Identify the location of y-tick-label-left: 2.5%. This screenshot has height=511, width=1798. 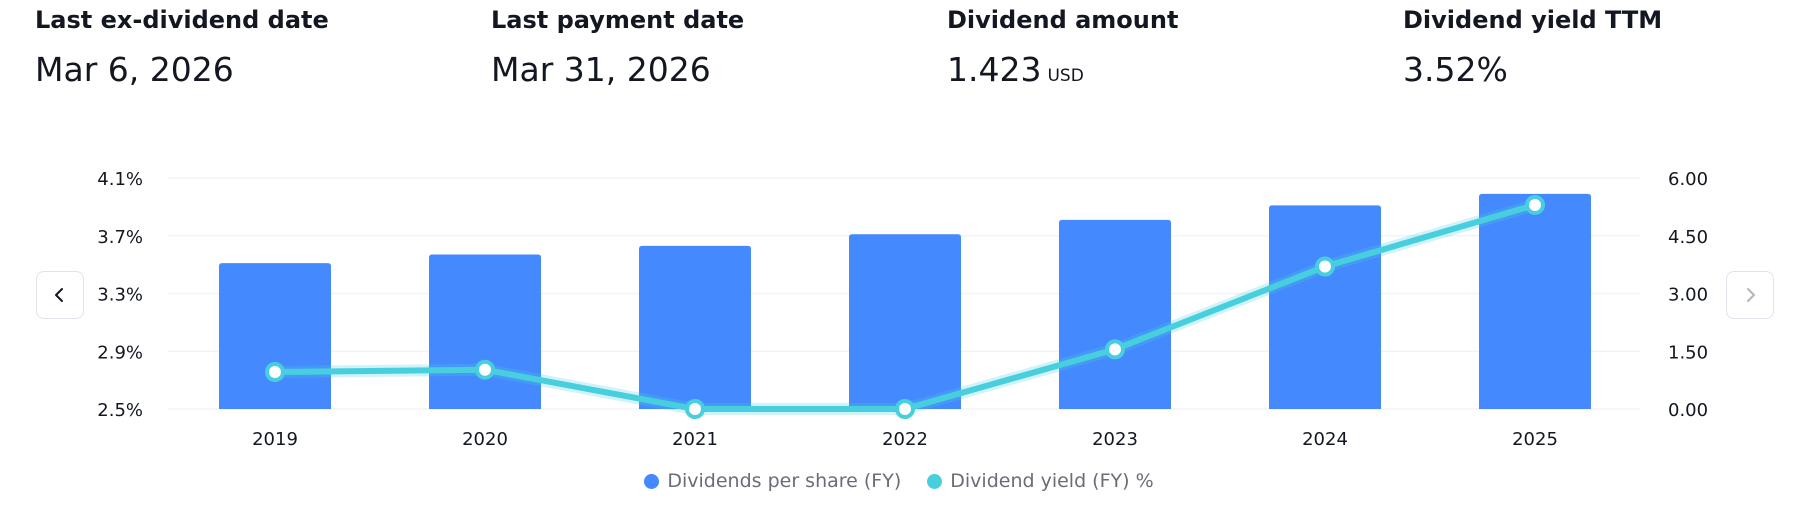
(120, 410).